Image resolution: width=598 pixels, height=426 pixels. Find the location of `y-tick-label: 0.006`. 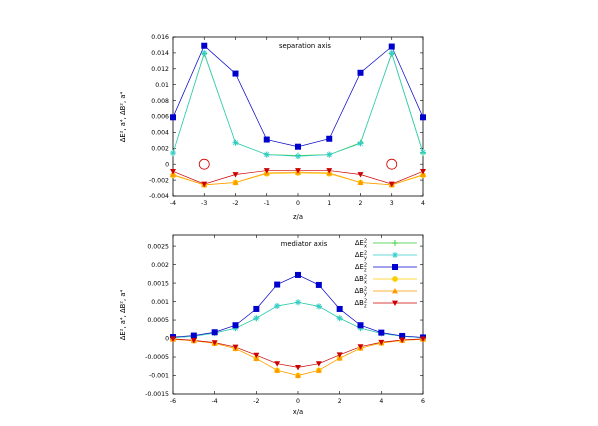

y-tick-label: 0.006 is located at coordinates (160, 117).